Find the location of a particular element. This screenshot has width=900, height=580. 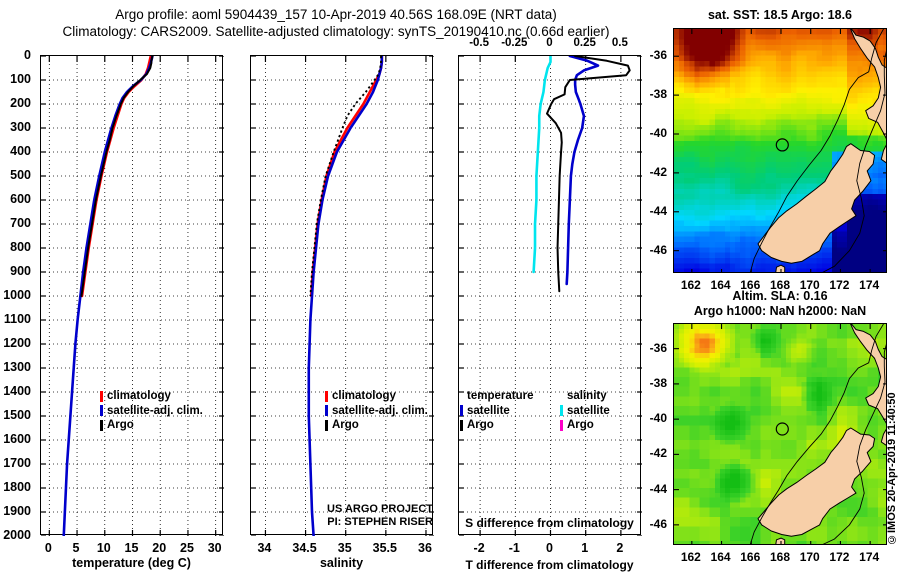

depth-tick-500: 500 is located at coordinates (20, 175).